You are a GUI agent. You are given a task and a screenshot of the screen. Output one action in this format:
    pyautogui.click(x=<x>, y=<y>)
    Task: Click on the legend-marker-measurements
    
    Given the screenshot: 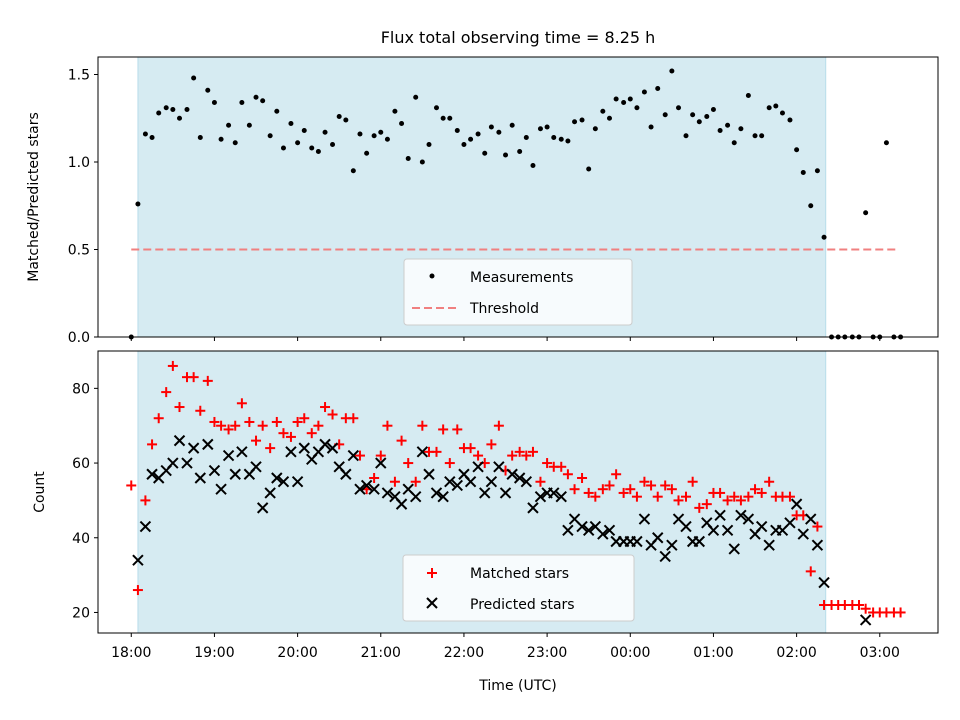 What is the action you would take?
    pyautogui.click(x=432, y=276)
    